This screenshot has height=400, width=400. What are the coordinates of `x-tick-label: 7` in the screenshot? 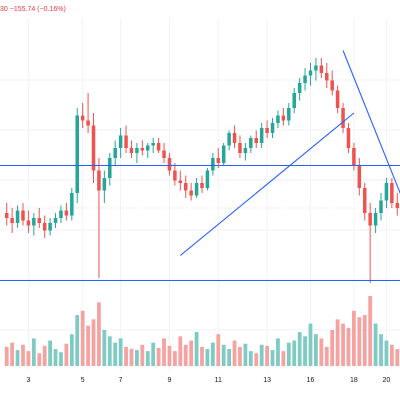 It's located at (121, 380).